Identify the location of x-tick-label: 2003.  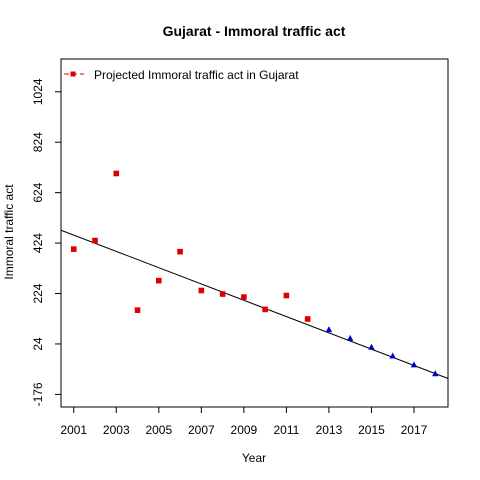
(116, 430).